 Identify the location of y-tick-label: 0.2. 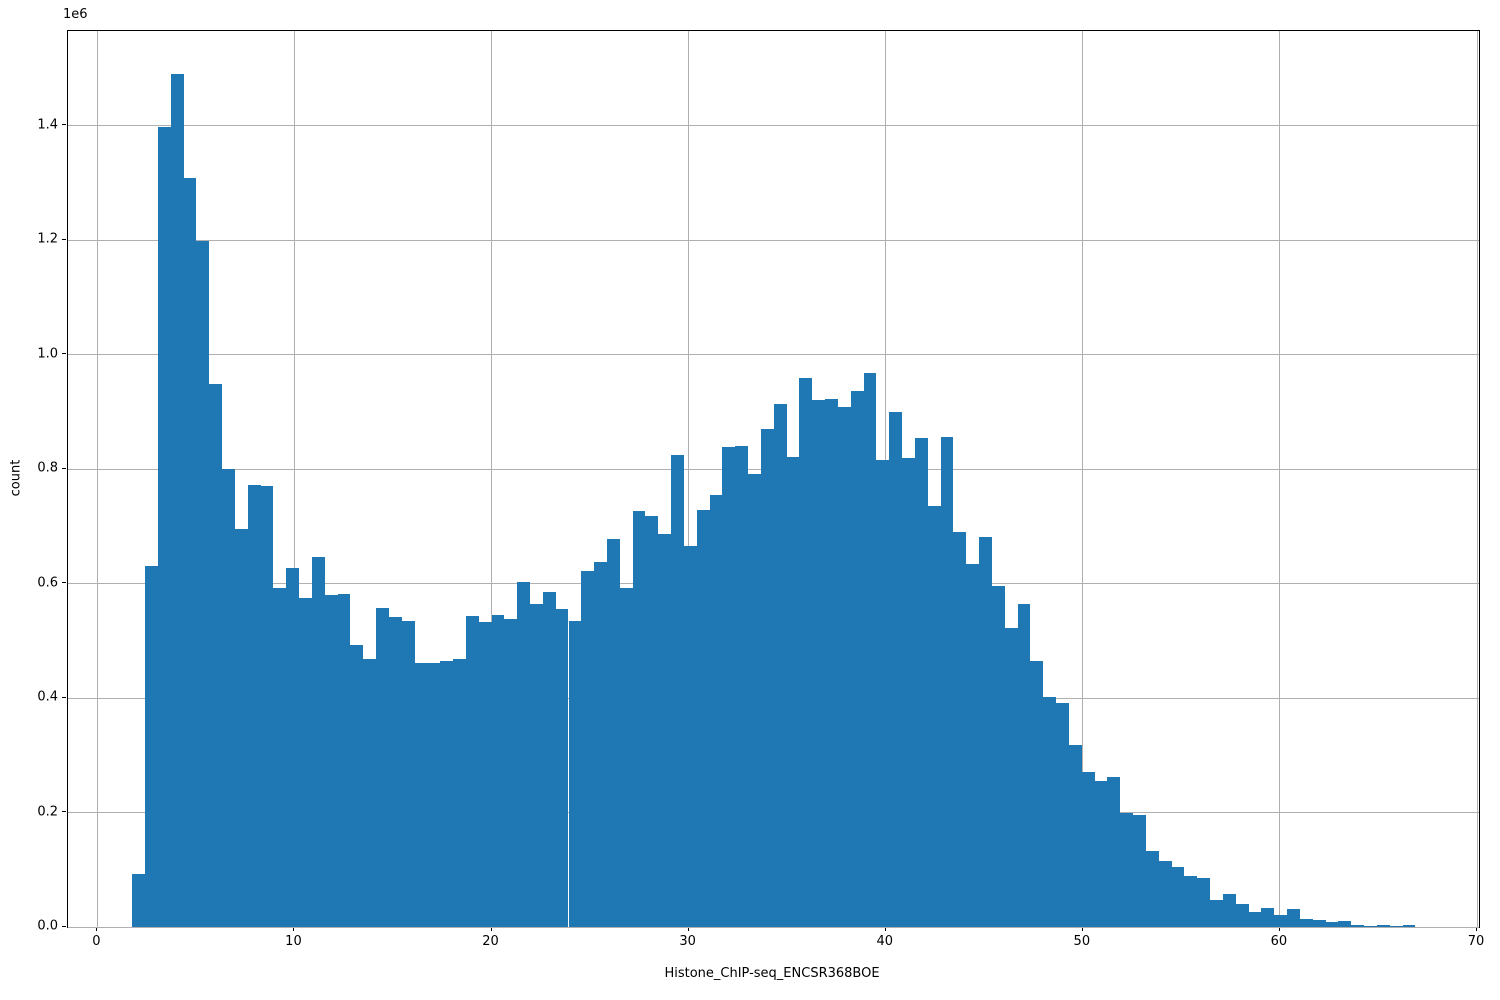
(47, 812).